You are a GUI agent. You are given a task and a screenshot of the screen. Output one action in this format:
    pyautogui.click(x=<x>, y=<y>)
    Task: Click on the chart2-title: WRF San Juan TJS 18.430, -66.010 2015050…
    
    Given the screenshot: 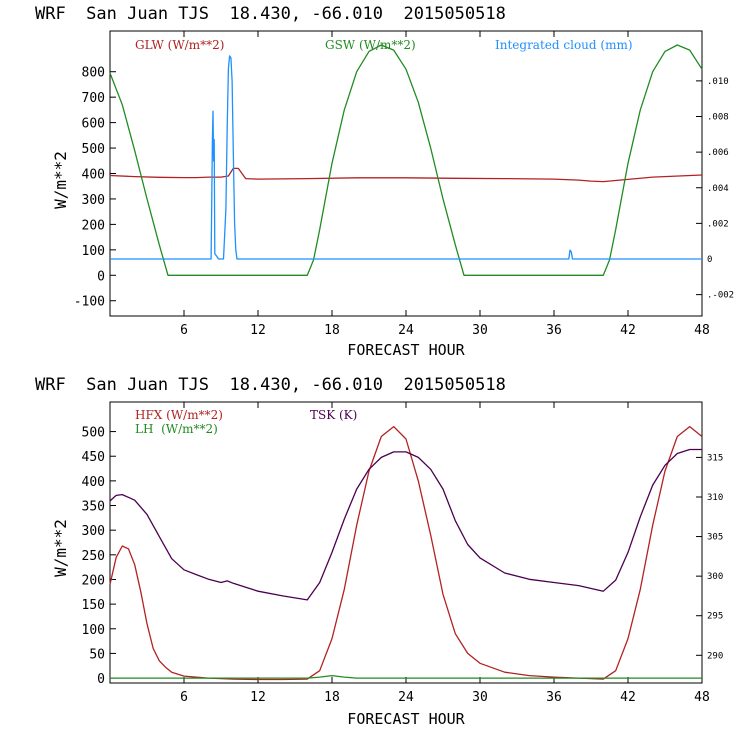 What is the action you would take?
    pyautogui.click(x=270, y=385)
    